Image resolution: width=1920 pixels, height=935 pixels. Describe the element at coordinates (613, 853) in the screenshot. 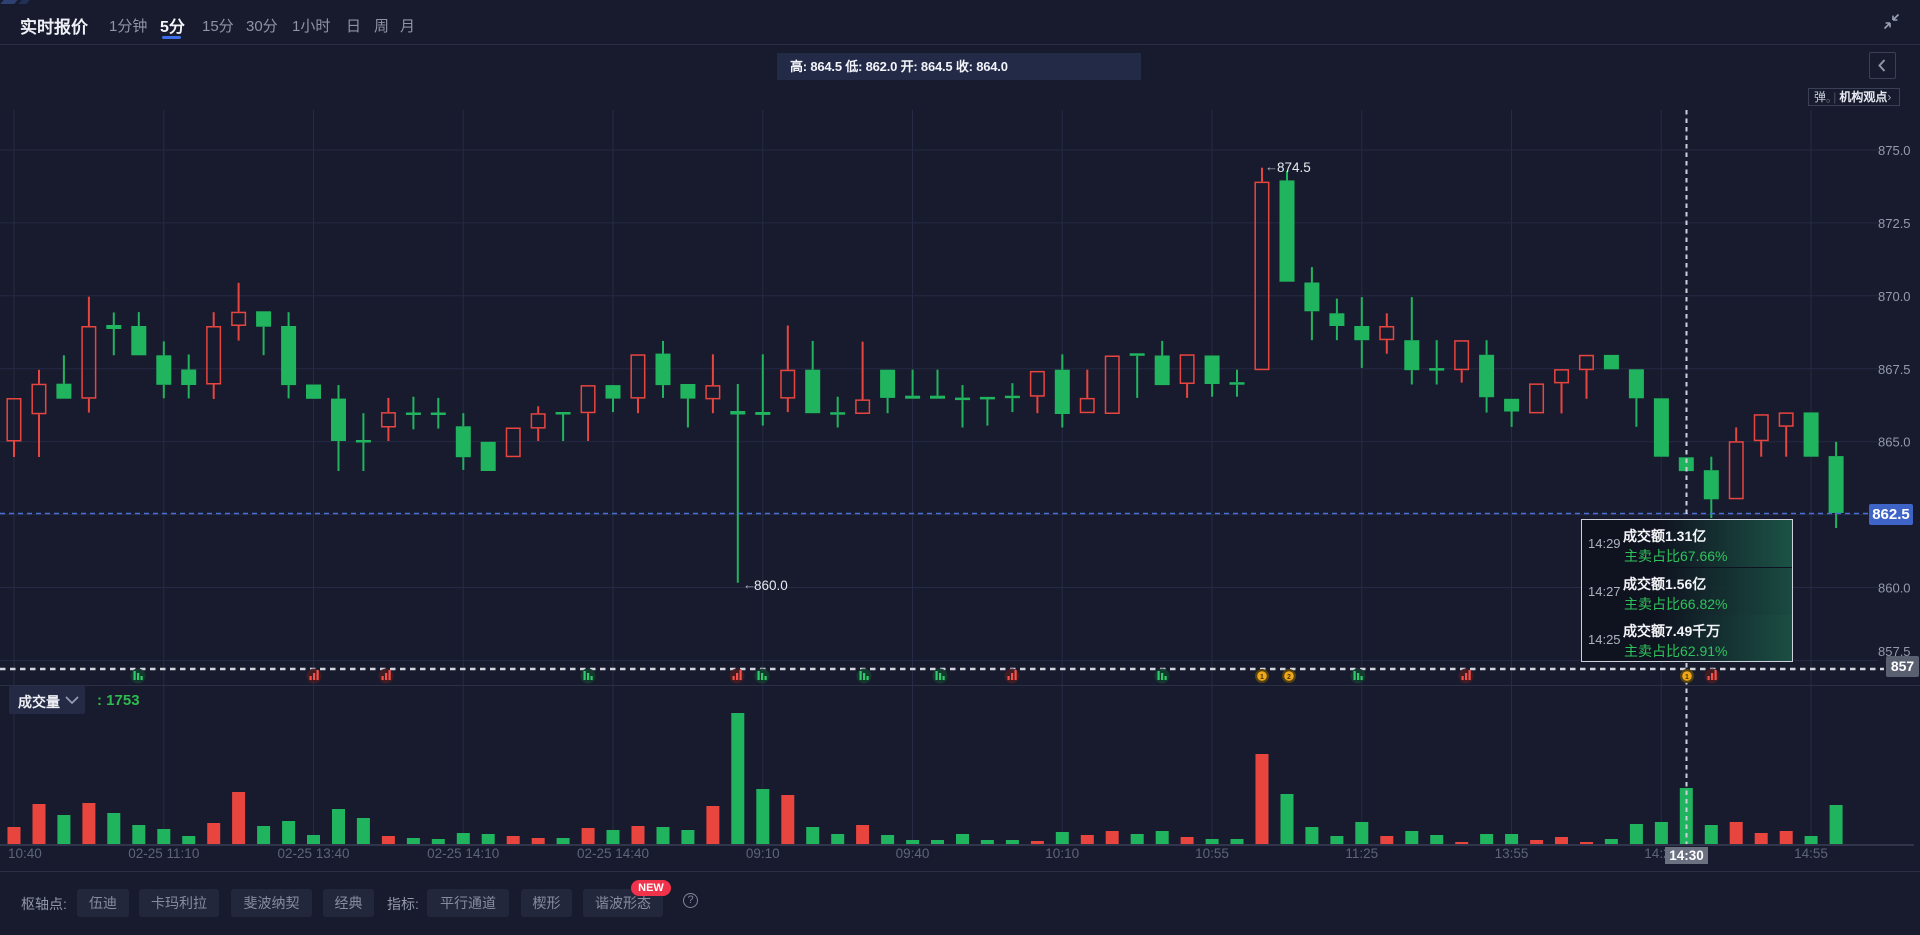

I see `svg-text: 02-25 14:40` at that location.